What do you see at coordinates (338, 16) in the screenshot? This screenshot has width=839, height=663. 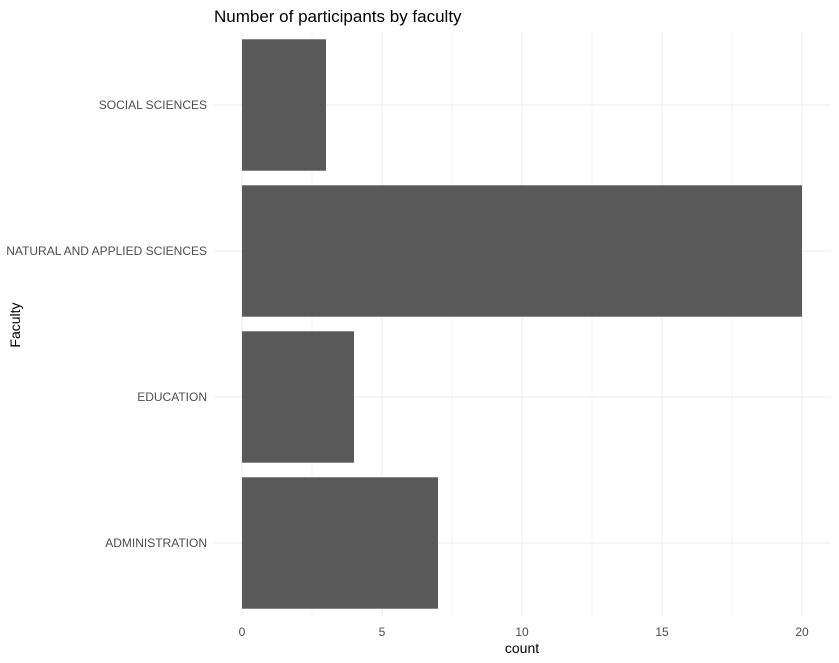 I see `chart-title: Number of participants by faculty` at bounding box center [338, 16].